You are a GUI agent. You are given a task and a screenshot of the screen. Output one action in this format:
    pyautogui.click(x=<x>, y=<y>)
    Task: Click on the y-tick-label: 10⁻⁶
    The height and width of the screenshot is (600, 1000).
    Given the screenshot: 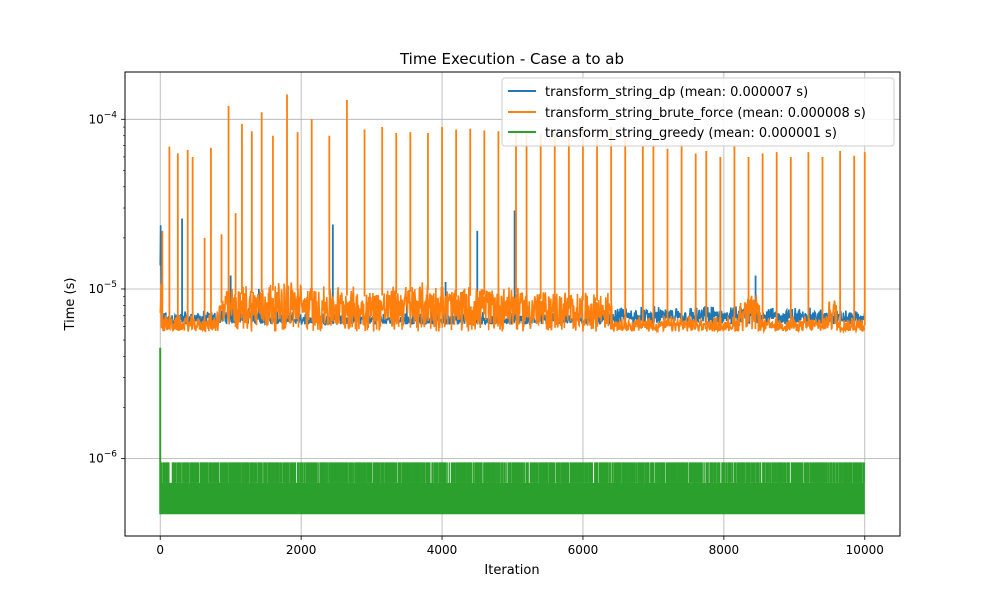 What is the action you would take?
    pyautogui.click(x=102, y=458)
    